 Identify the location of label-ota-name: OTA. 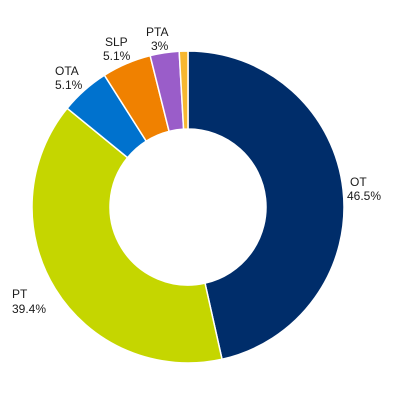
(67, 71).